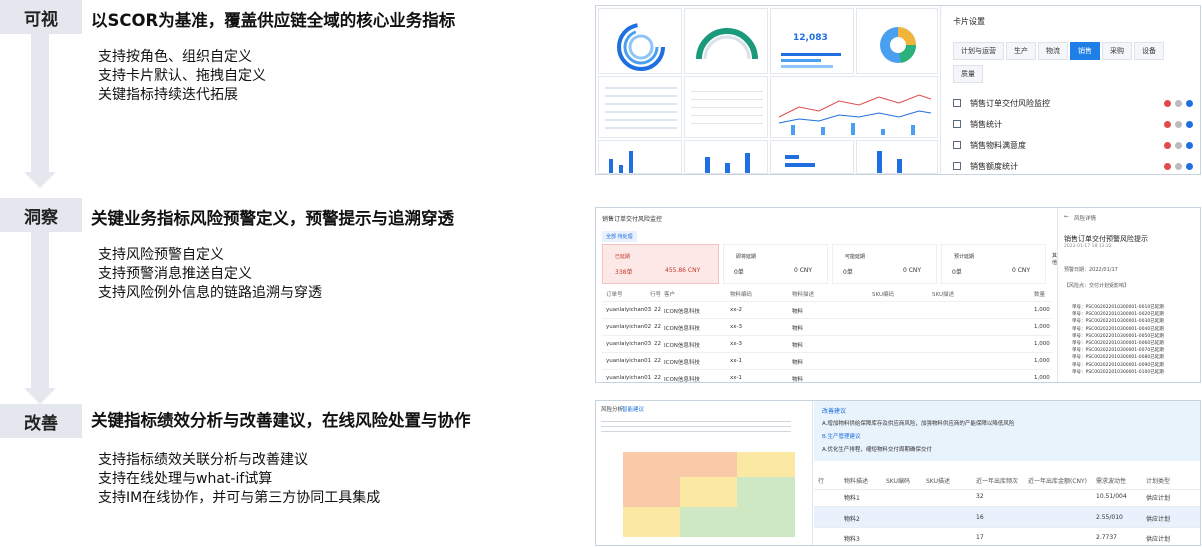  Describe the element at coordinates (1073, 65) in the screenshot. I see `category-chips: 计划与运营 生产 物流 销售 采购 设备质量` at that location.